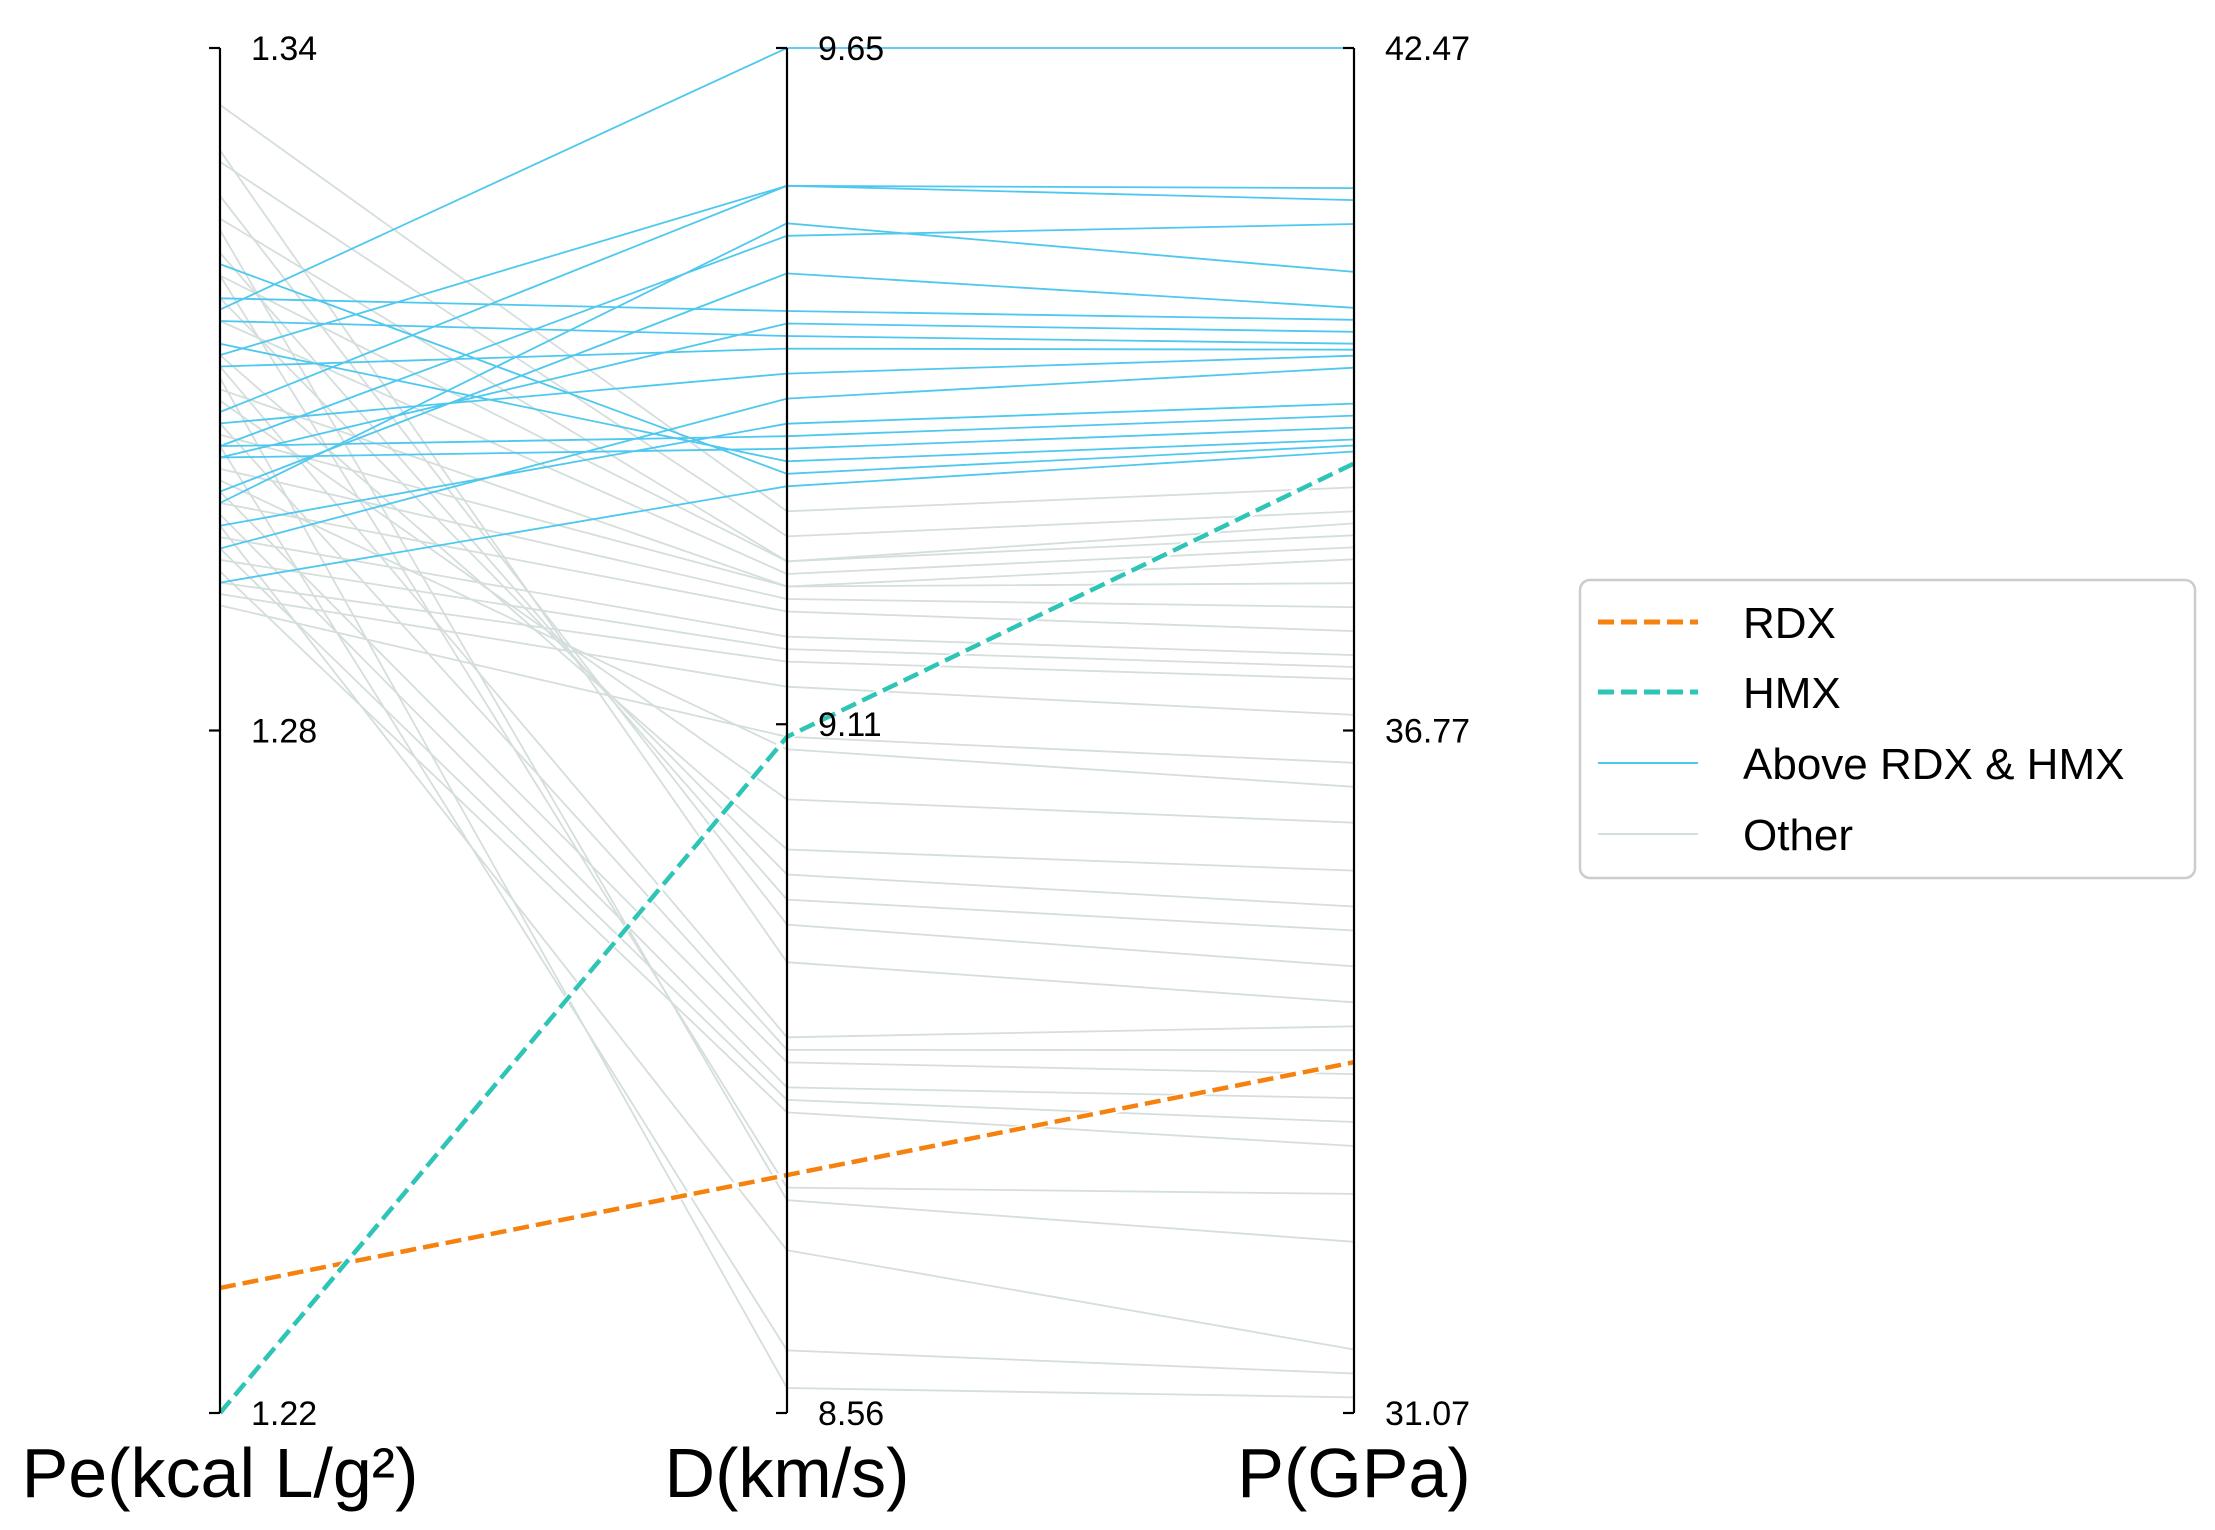 The height and width of the screenshot is (1530, 2215). Describe the element at coordinates (220, 1473) in the screenshot. I see `axis-title-0: Pe(kcal L/g²)` at that location.